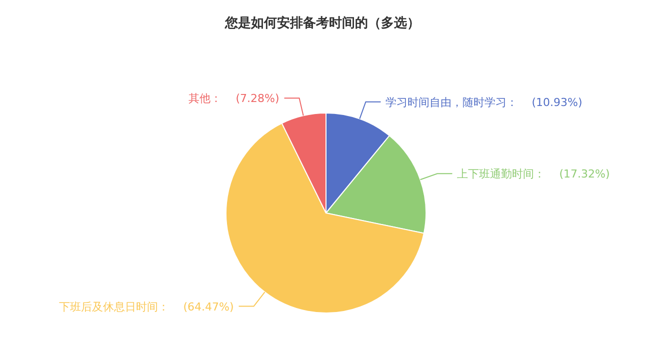  What do you see at coordinates (322, 23) in the screenshot?
I see `title: 您是如何安排备考时间的（多选）` at bounding box center [322, 23].